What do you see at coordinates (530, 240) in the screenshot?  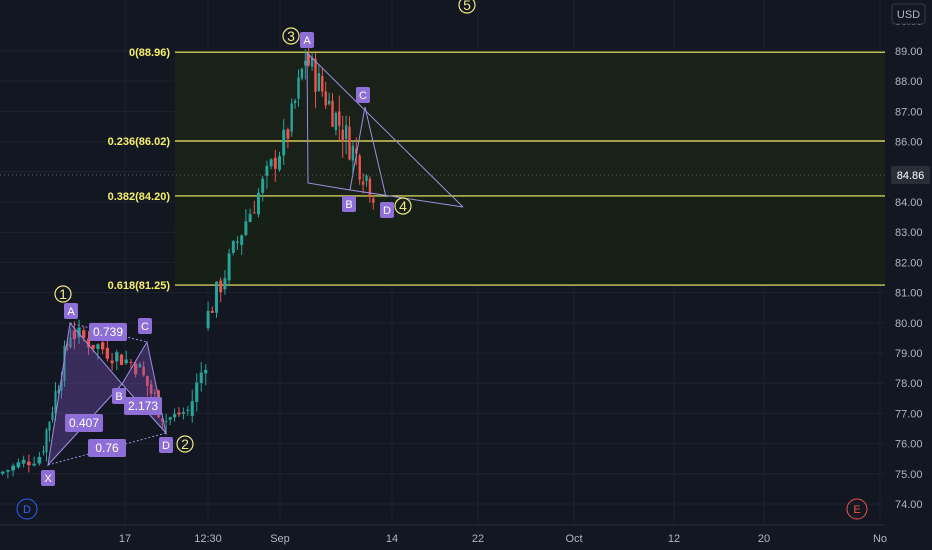 I see `fib-zone-lower` at bounding box center [530, 240].